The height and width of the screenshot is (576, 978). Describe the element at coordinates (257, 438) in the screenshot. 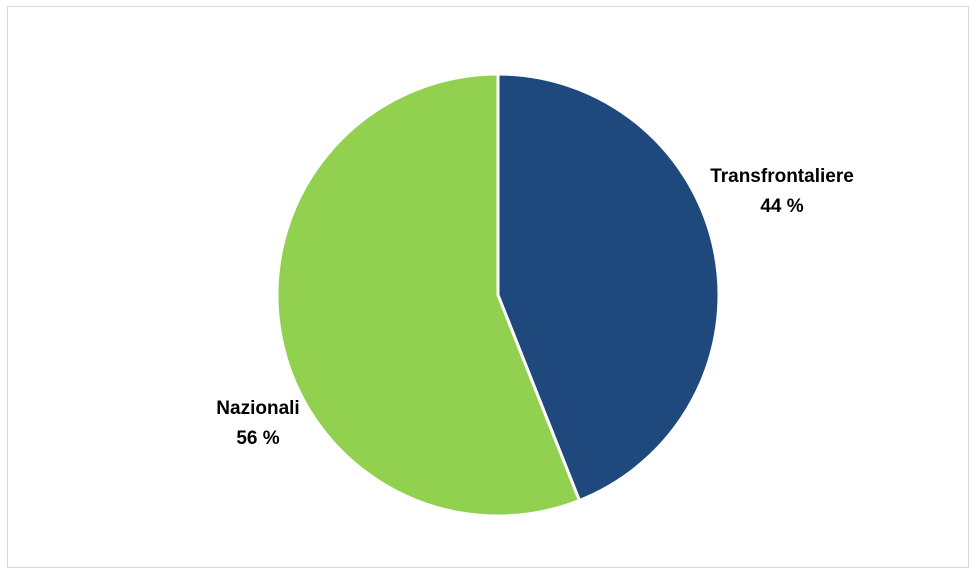

I see `data-label-value: 56 %` at that location.